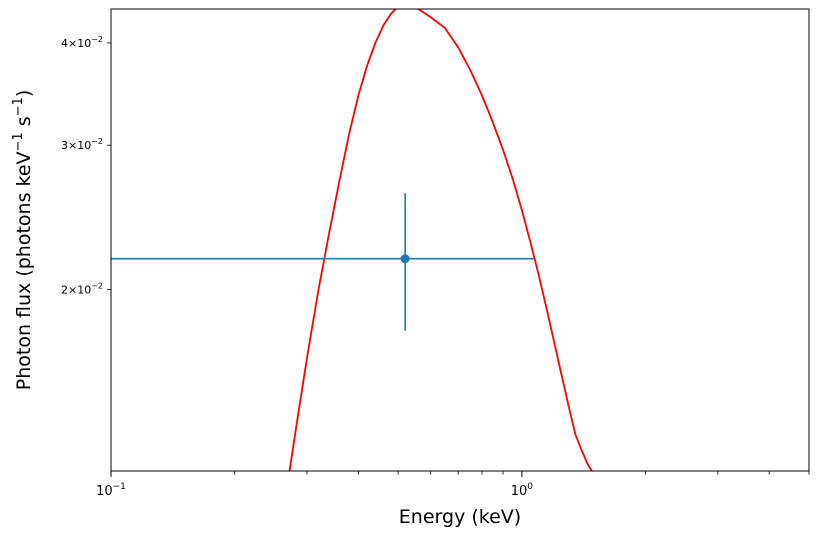  I want to click on x-axis-label: Energy (keV), so click(460, 517).